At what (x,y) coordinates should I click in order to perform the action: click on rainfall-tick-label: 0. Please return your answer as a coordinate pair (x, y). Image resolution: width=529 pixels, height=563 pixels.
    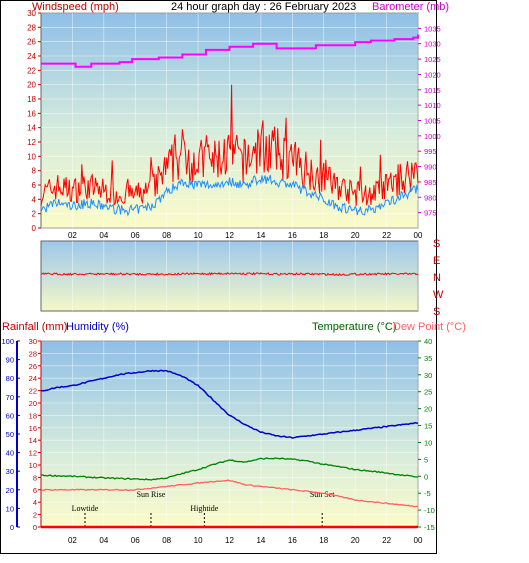
    Looking at the image, I should click on (35, 527).